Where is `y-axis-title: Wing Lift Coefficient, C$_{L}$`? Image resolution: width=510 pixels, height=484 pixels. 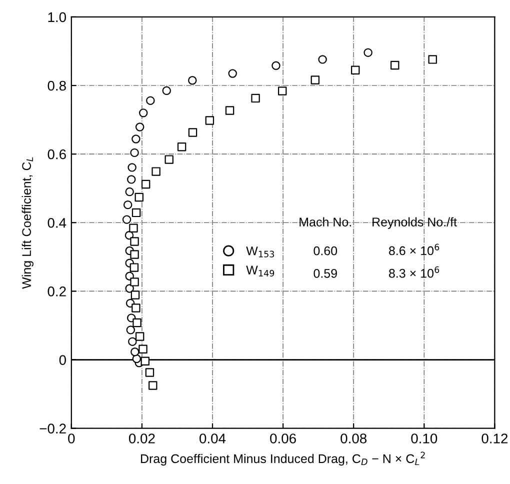 y-axis-title: Wing Lift Coefficient, C$_{L}$ is located at coordinates (28, 223).